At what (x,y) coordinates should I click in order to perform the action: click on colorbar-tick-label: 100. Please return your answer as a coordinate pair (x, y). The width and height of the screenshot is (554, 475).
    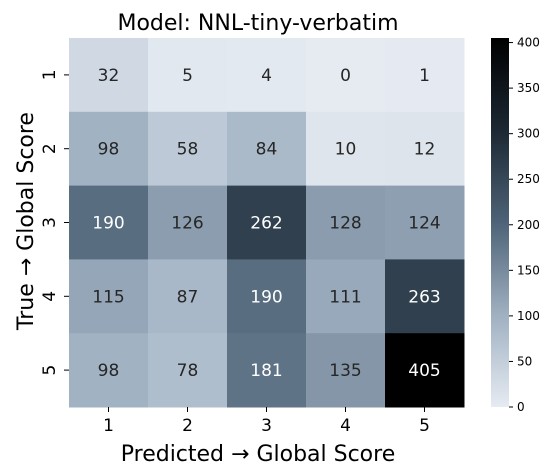
    Looking at the image, I should click on (528, 316).